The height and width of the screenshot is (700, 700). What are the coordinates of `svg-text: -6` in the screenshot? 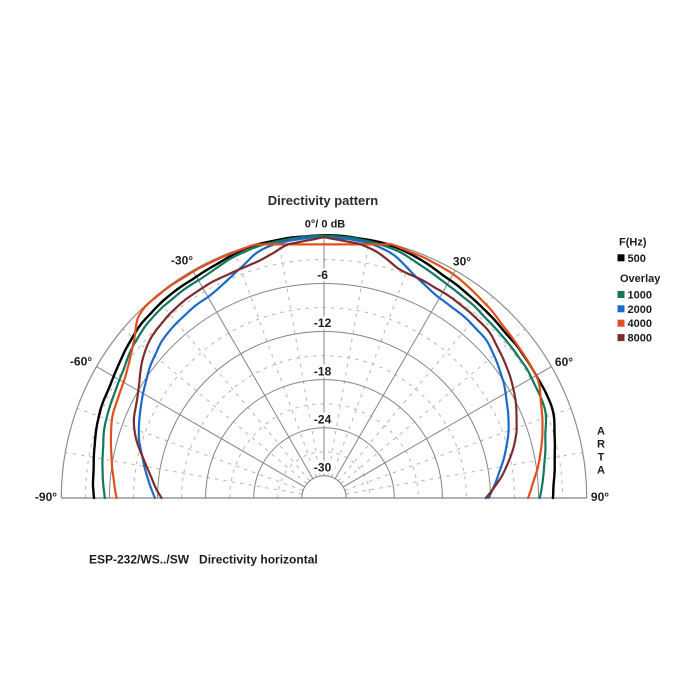 It's located at (322, 275).